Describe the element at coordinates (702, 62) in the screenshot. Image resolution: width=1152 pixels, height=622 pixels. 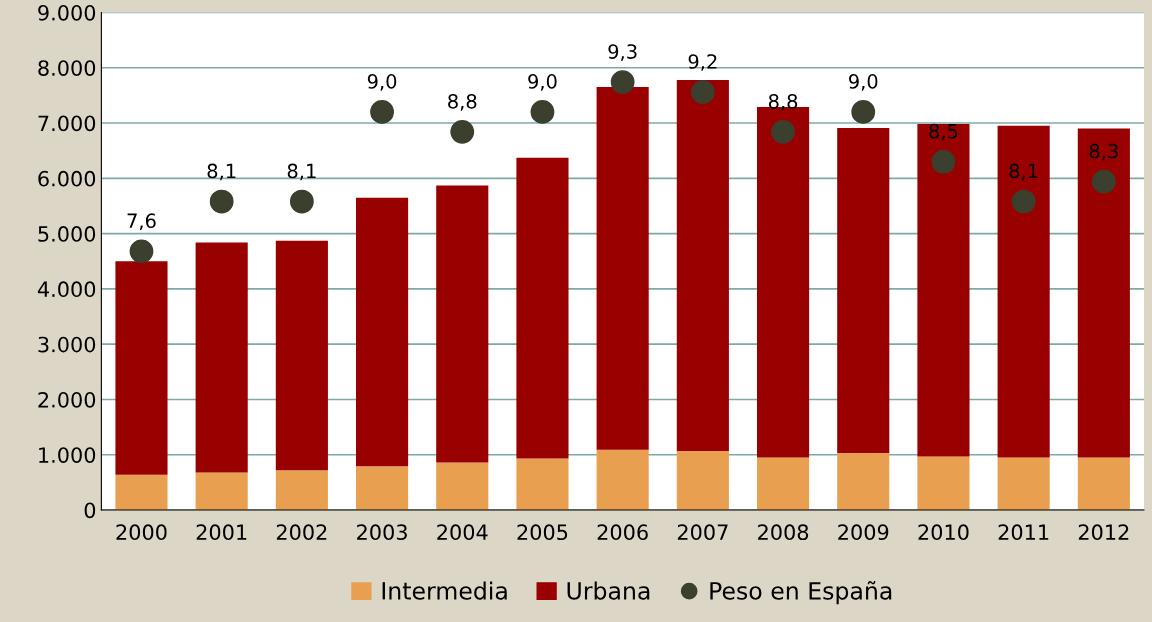
I see `data-label: 9,2` at that location.